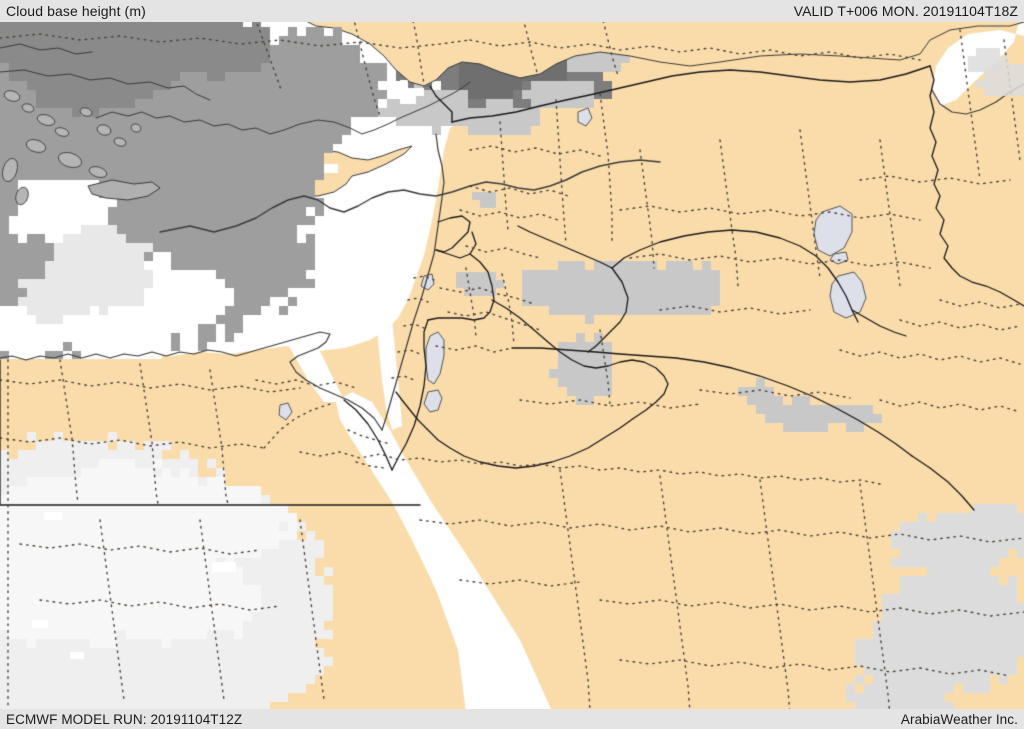  Describe the element at coordinates (76, 11) in the screenshot. I see `page-title: Cloud base height (m)` at that location.